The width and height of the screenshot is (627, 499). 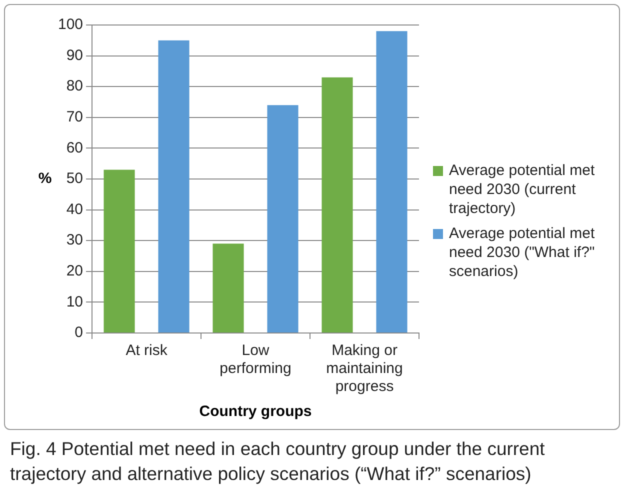 What do you see at coordinates (522, 252) in the screenshot?
I see `legend-label: Average potential met need 2030 ("What if?" scenarios)` at bounding box center [522, 252].